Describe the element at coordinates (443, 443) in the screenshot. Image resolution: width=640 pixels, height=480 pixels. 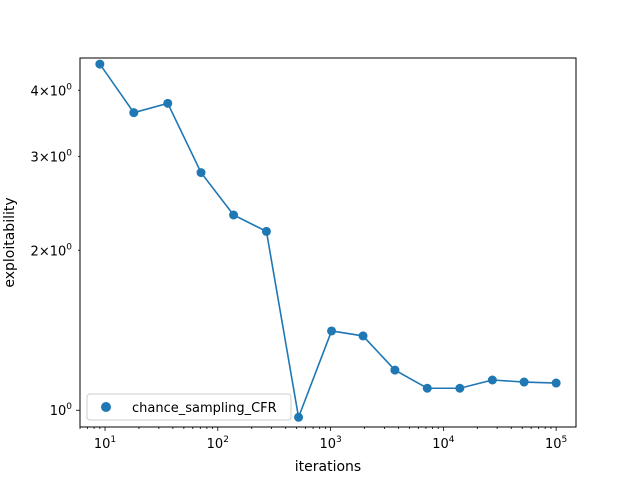
I see `x-tick-label: 104` at that location.